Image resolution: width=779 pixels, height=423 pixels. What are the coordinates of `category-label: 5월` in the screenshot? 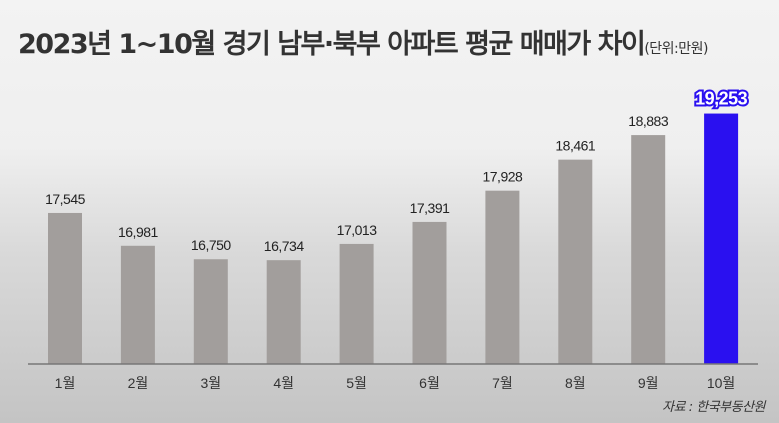 It's located at (356, 383).